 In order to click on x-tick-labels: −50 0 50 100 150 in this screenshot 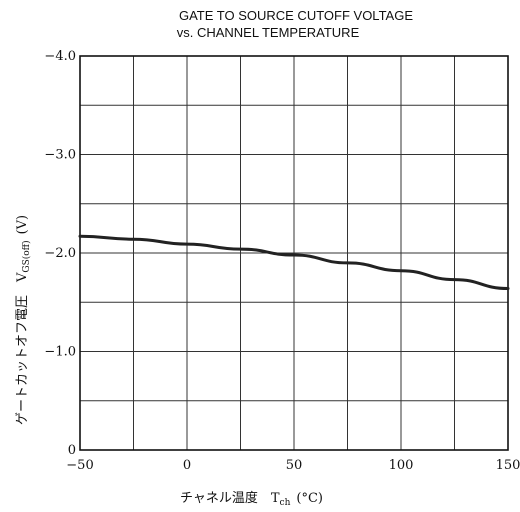, I will do `click(293, 465)`.